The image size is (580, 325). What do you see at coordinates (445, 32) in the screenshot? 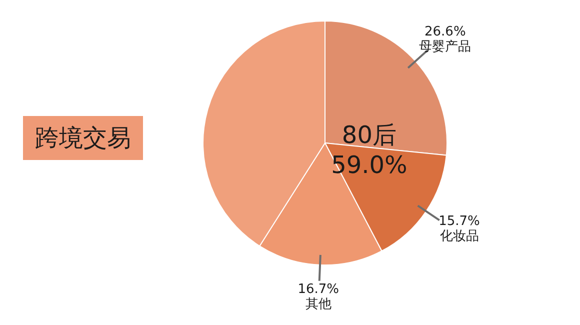
I see `data-label: 26.6%` at bounding box center [445, 32].